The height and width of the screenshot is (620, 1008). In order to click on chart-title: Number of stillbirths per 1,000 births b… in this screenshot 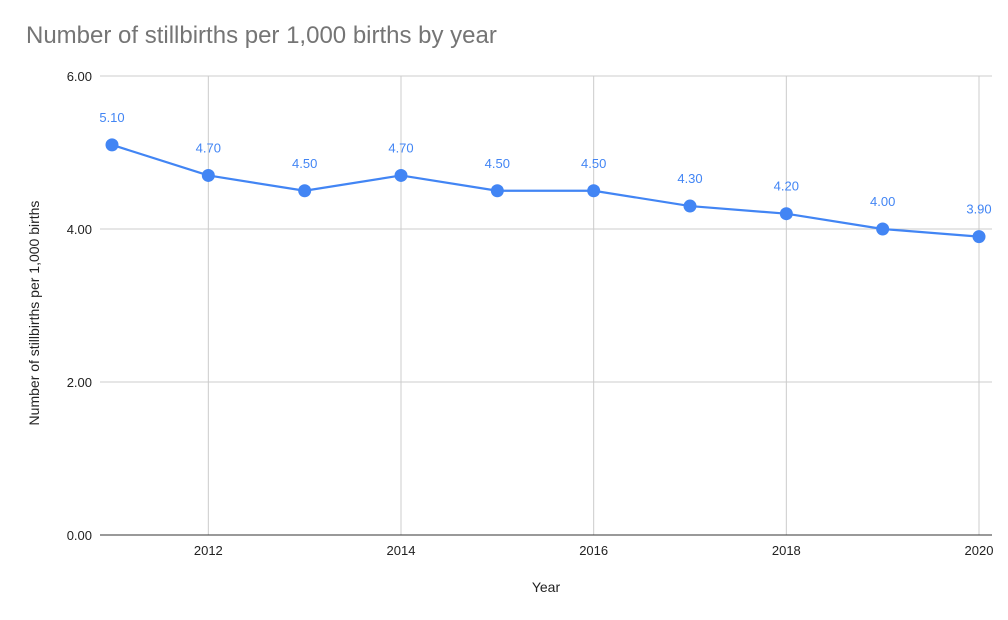, I will do `click(261, 35)`.